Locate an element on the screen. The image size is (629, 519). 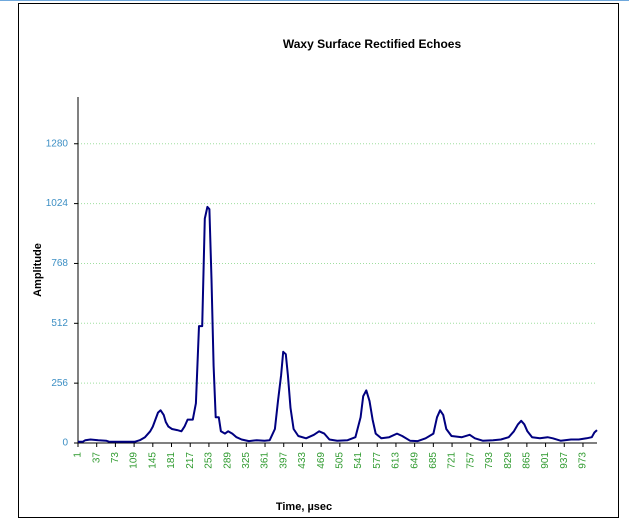
x-tick-label: 937 is located at coordinates (564, 460).